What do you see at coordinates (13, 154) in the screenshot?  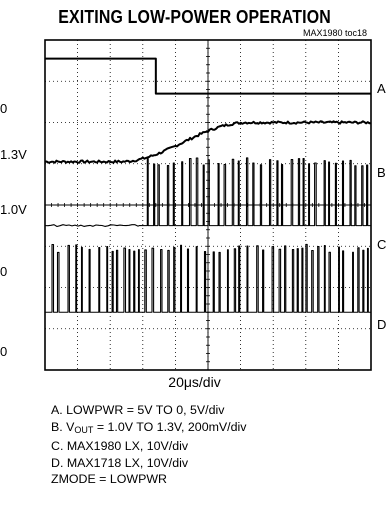 I see `left-label-b-top: 1.3V` at bounding box center [13, 154].